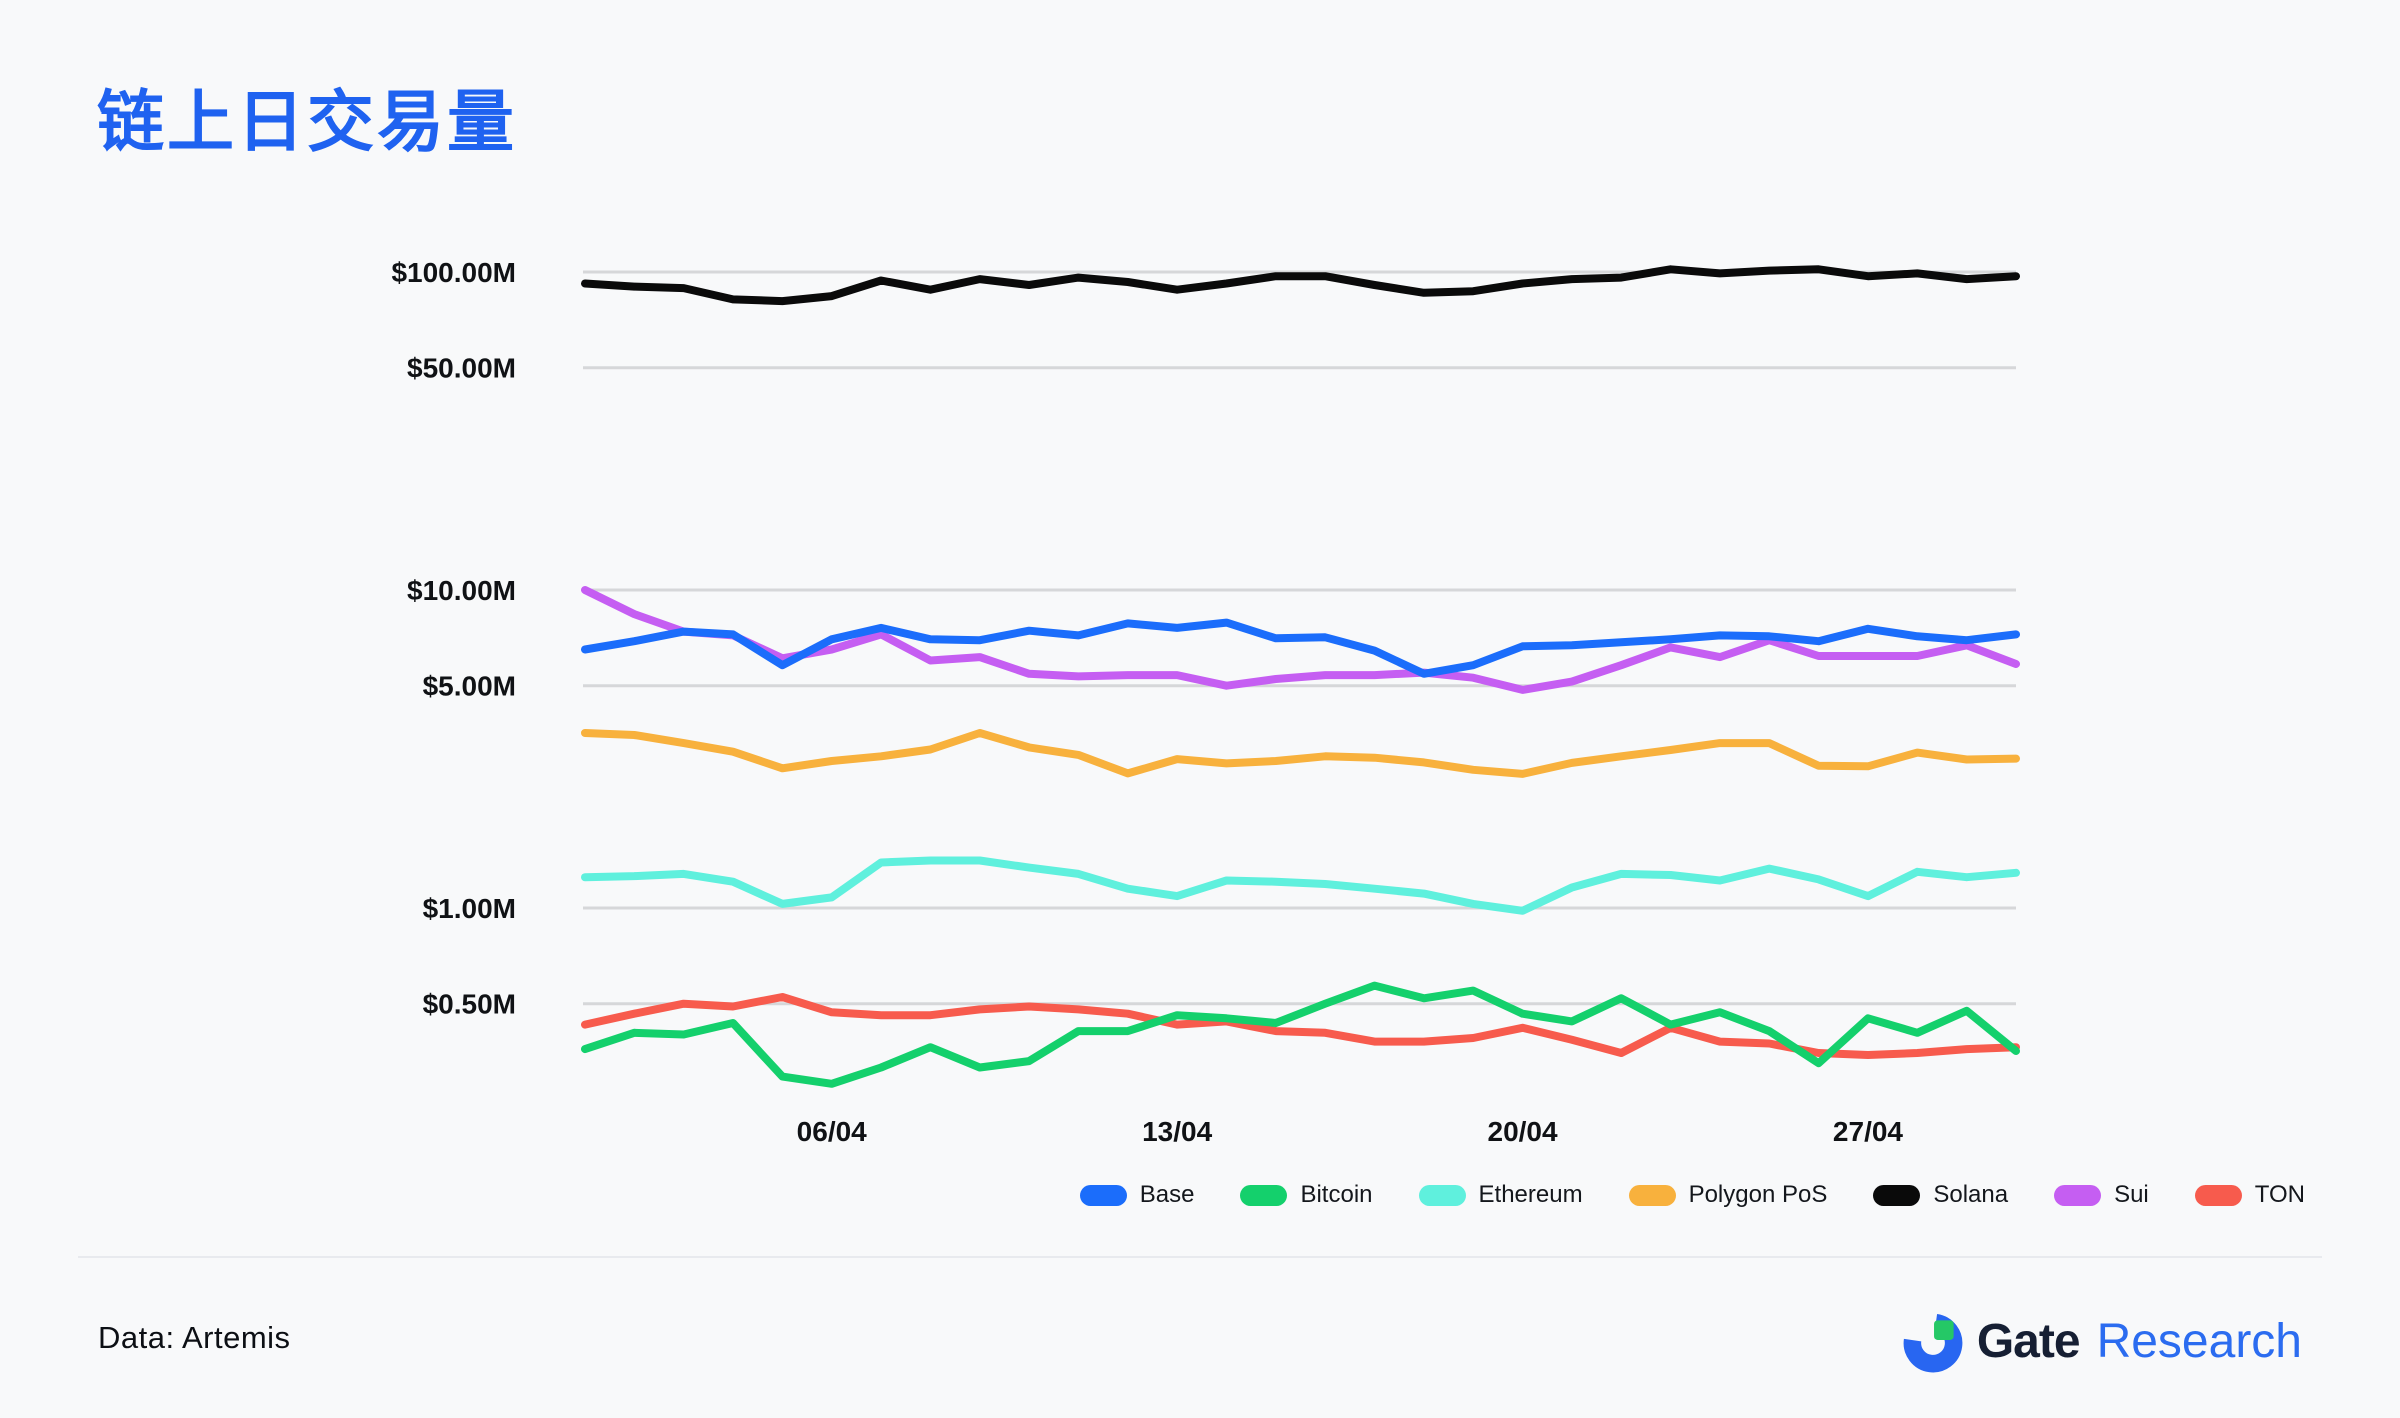  I want to click on legend-label-Ethereum: Ethereum, so click(1530, 1194).